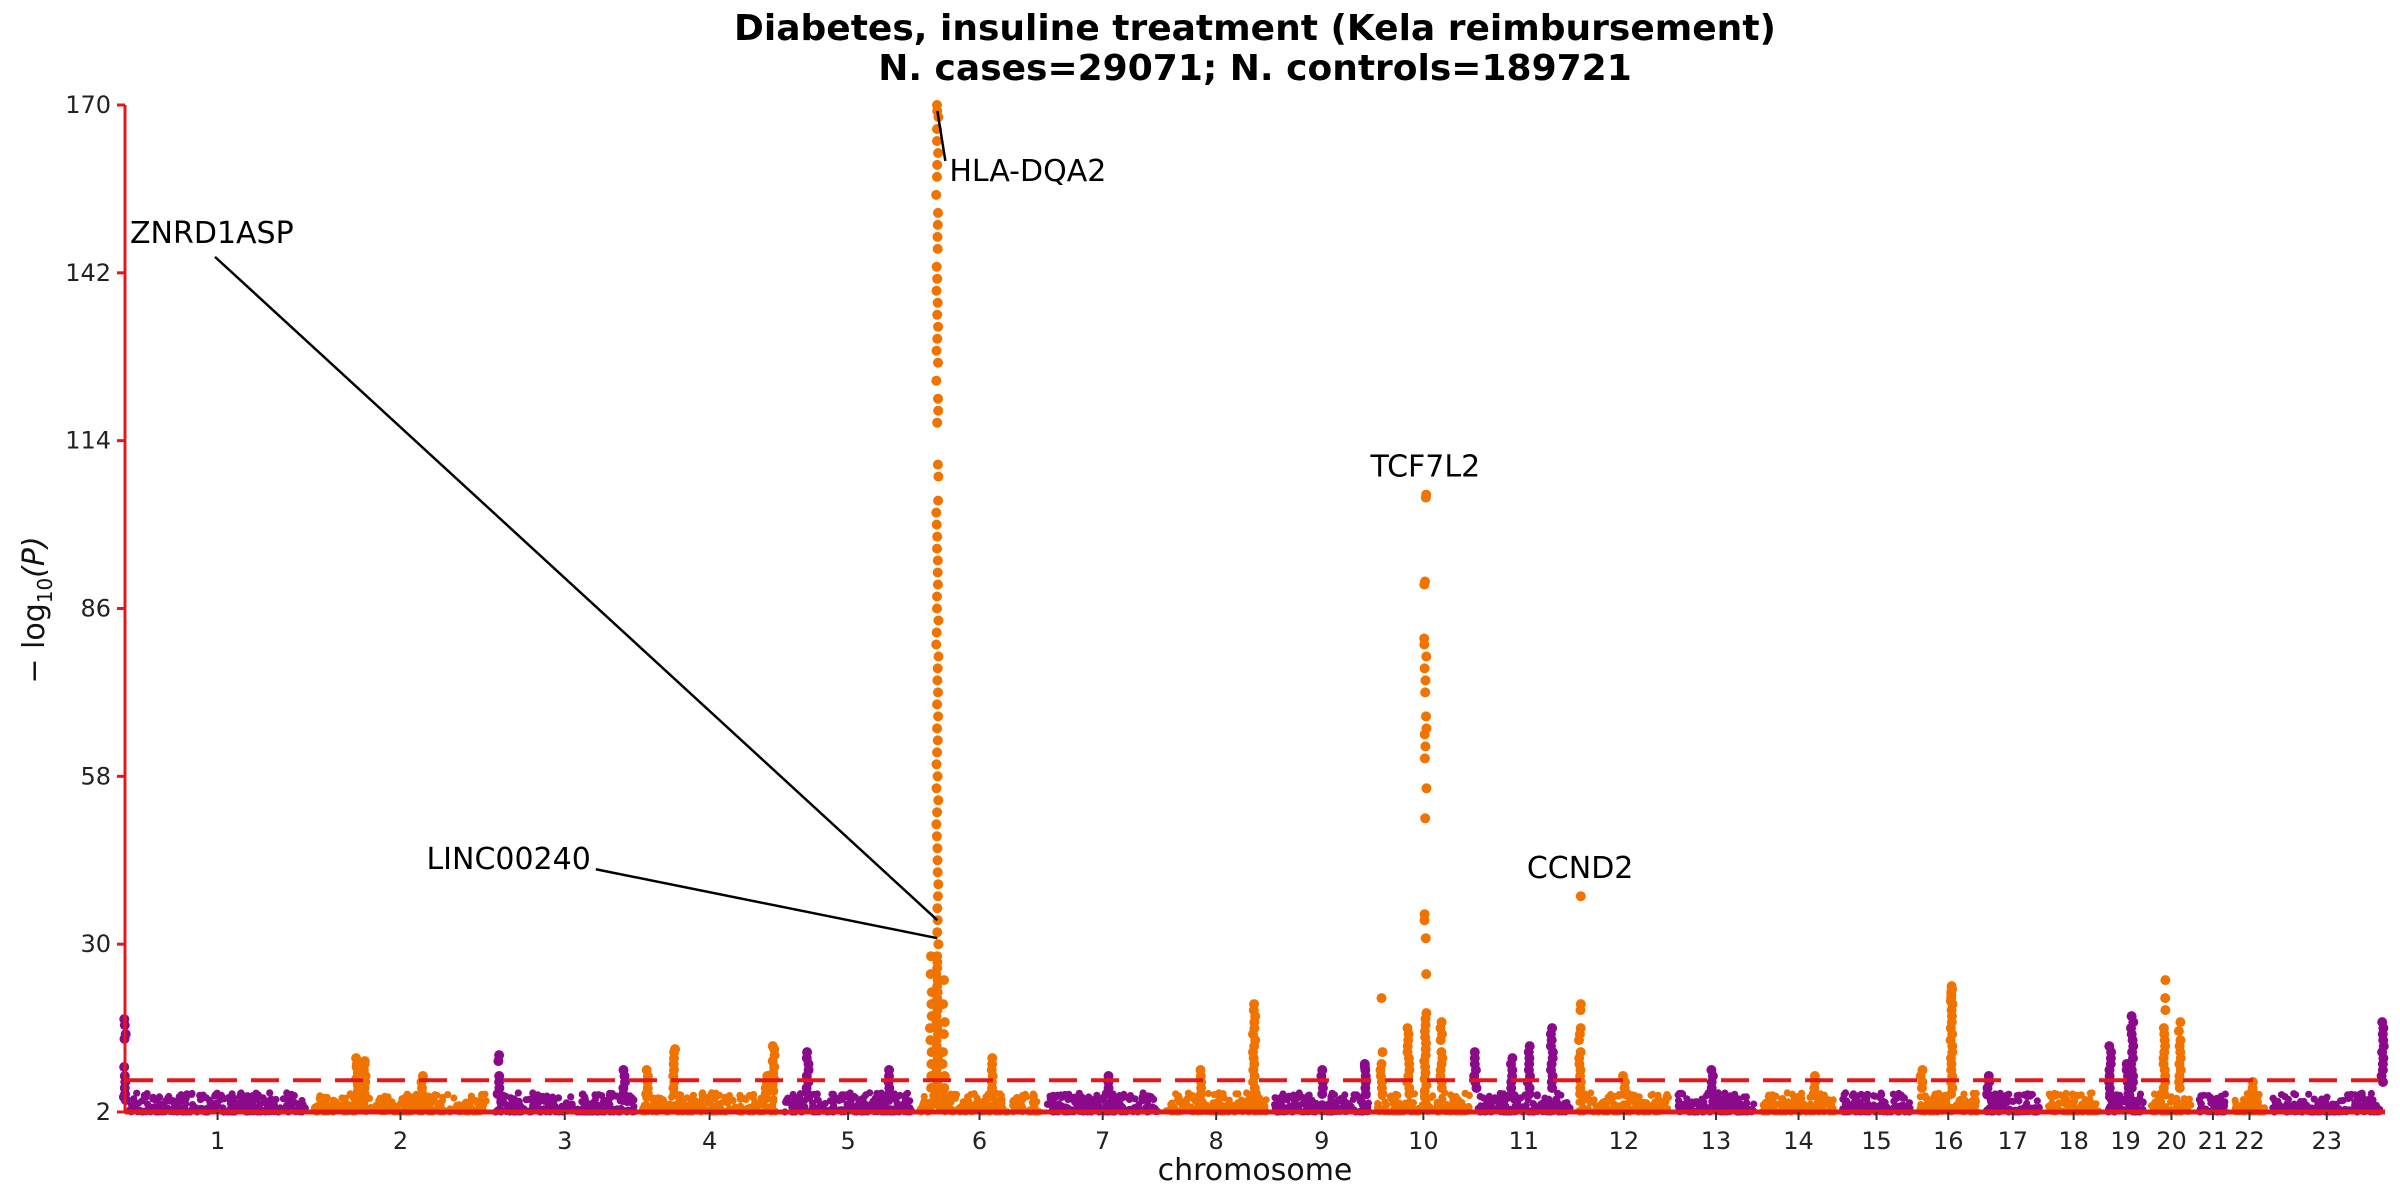 This screenshot has height=1200, width=2400. Describe the element at coordinates (103, 1112) in the screenshot. I see `y-tick-label: 2` at that location.